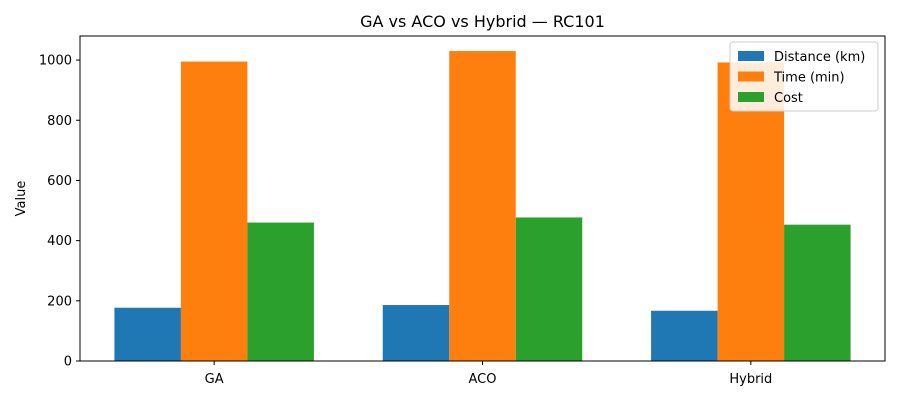  What do you see at coordinates (59, 301) in the screenshot?
I see `y-tick-label: 200` at bounding box center [59, 301].